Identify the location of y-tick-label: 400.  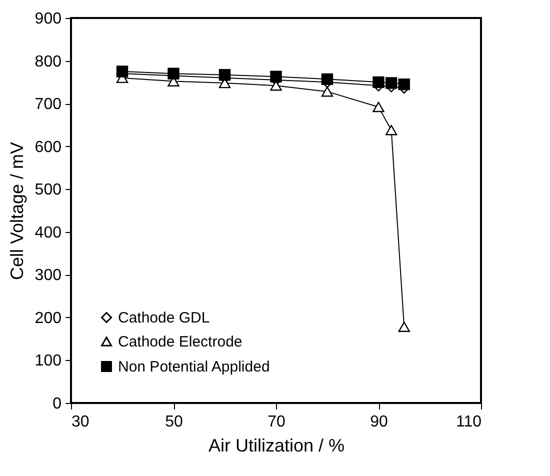
(48, 233).